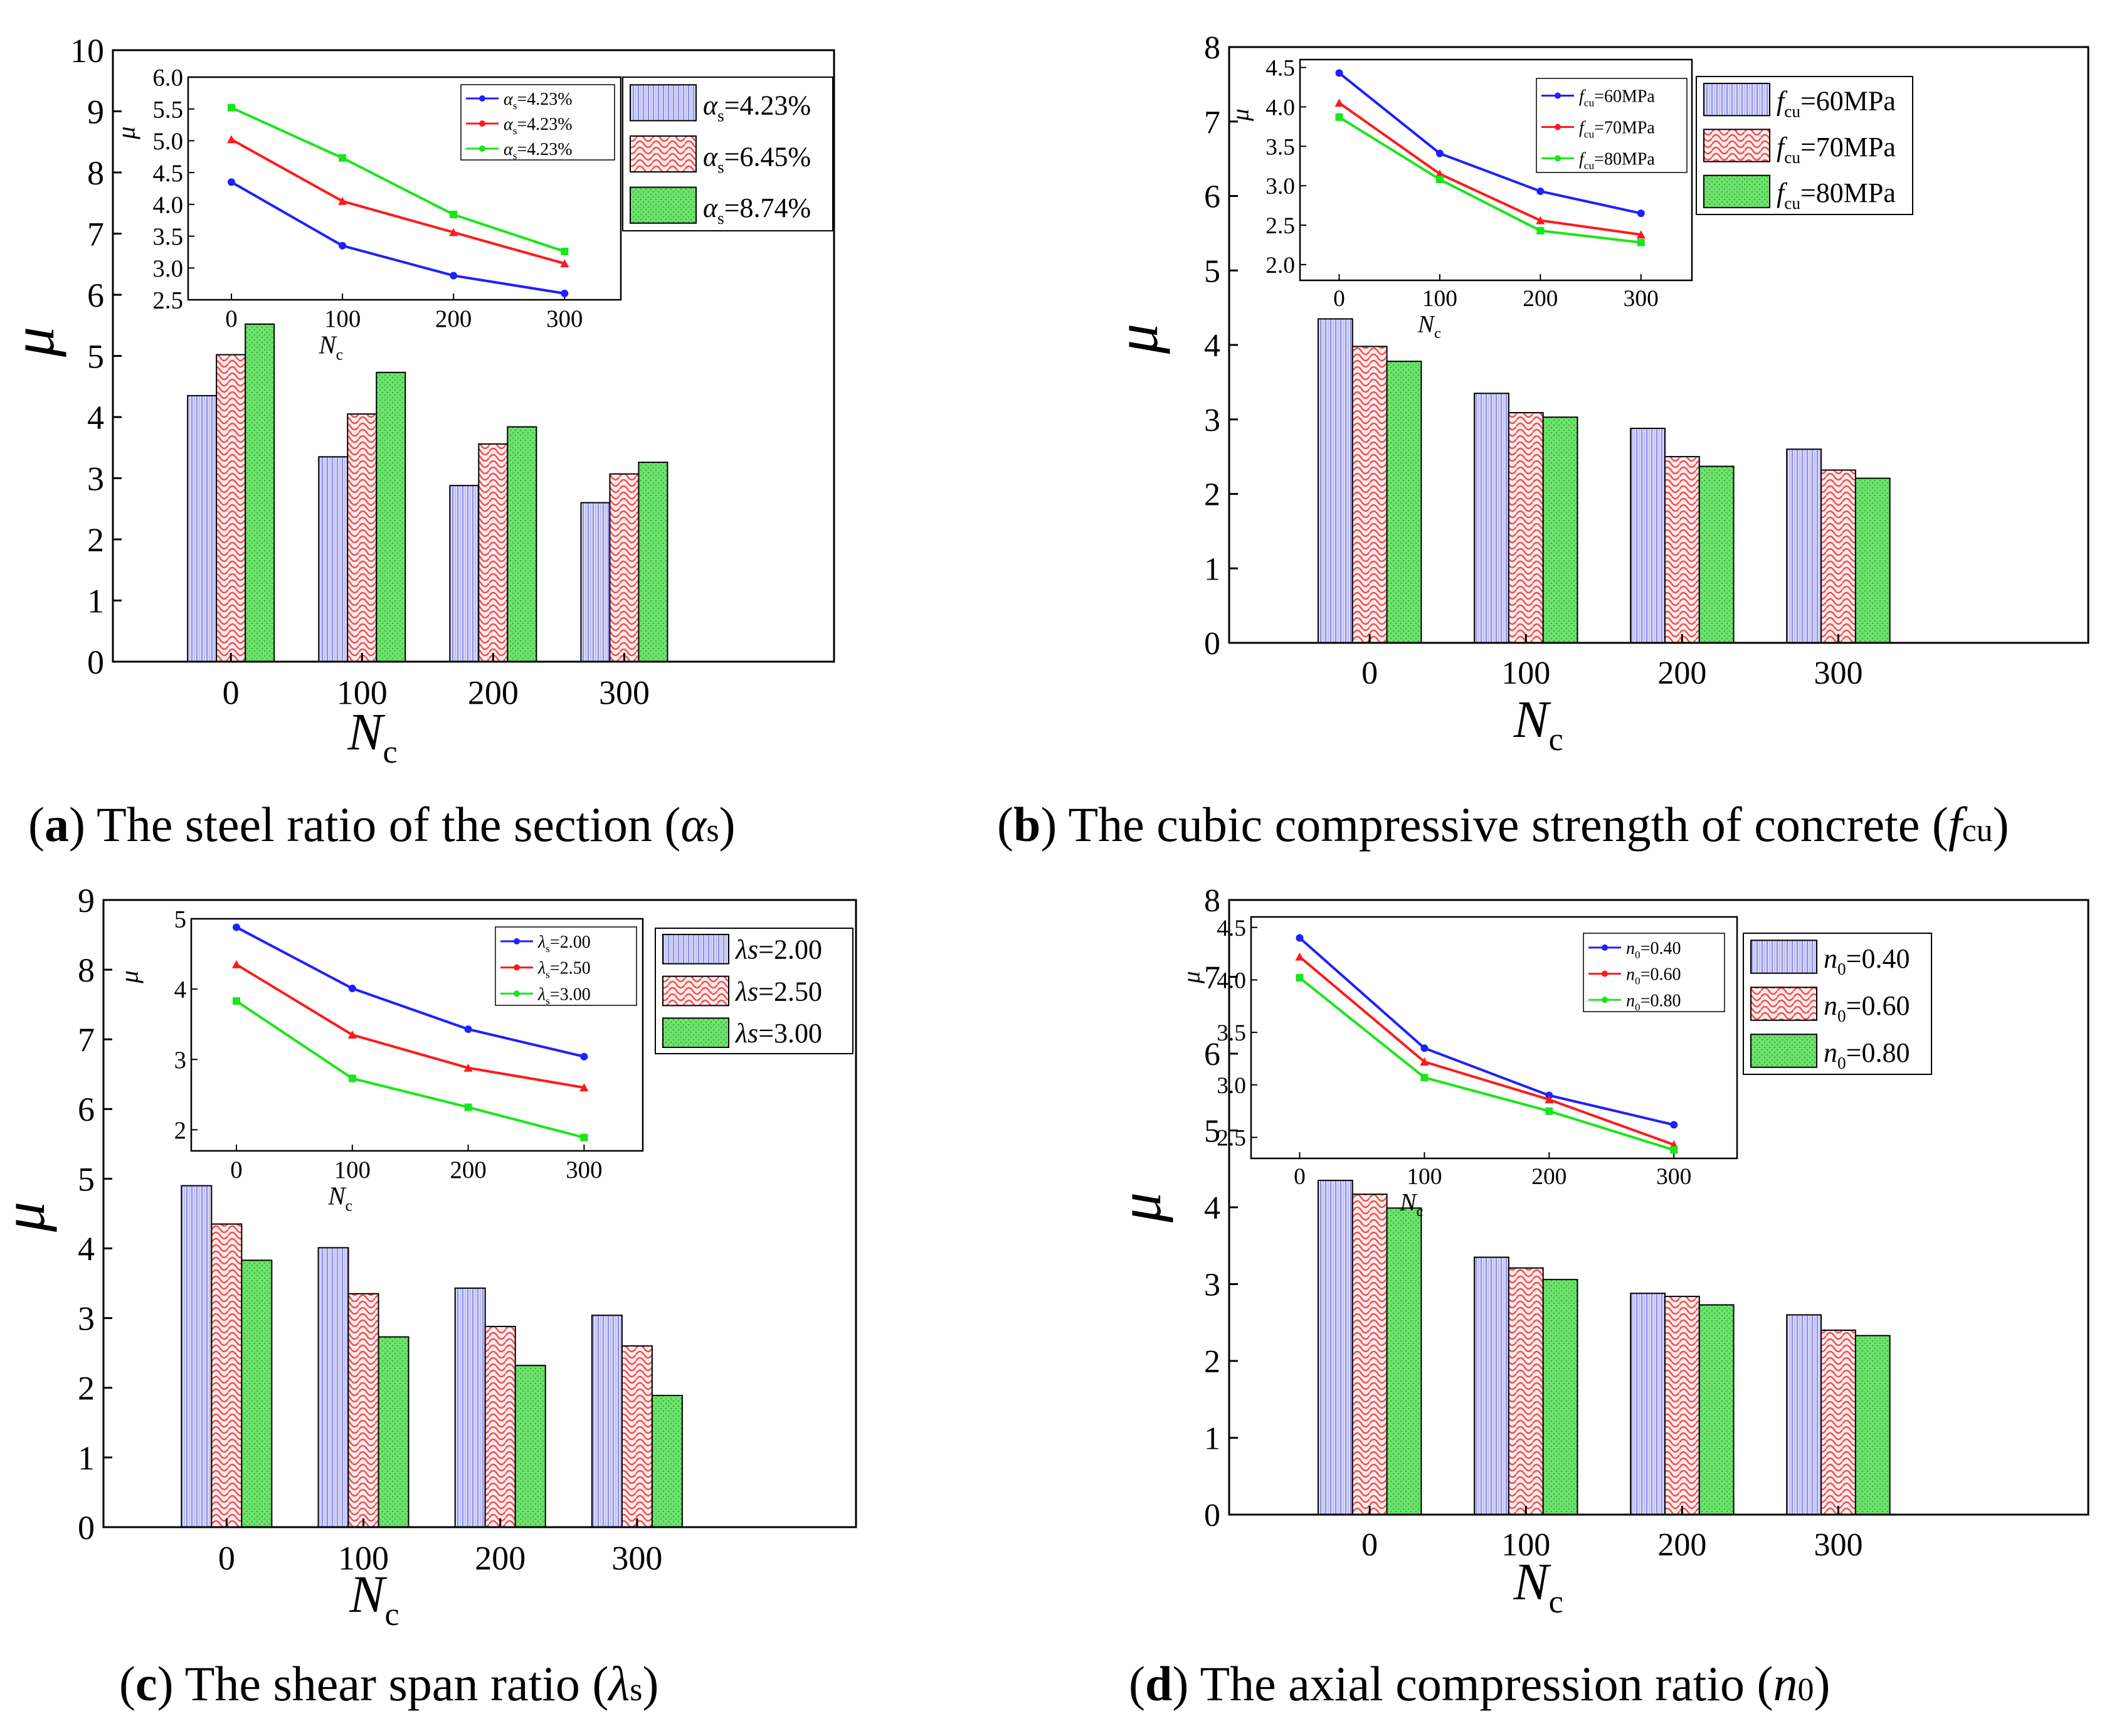 The width and height of the screenshot is (2124, 1736). What do you see at coordinates (1280, 186) in the screenshot?
I see `inset-y-tick-label: 3.0` at bounding box center [1280, 186].